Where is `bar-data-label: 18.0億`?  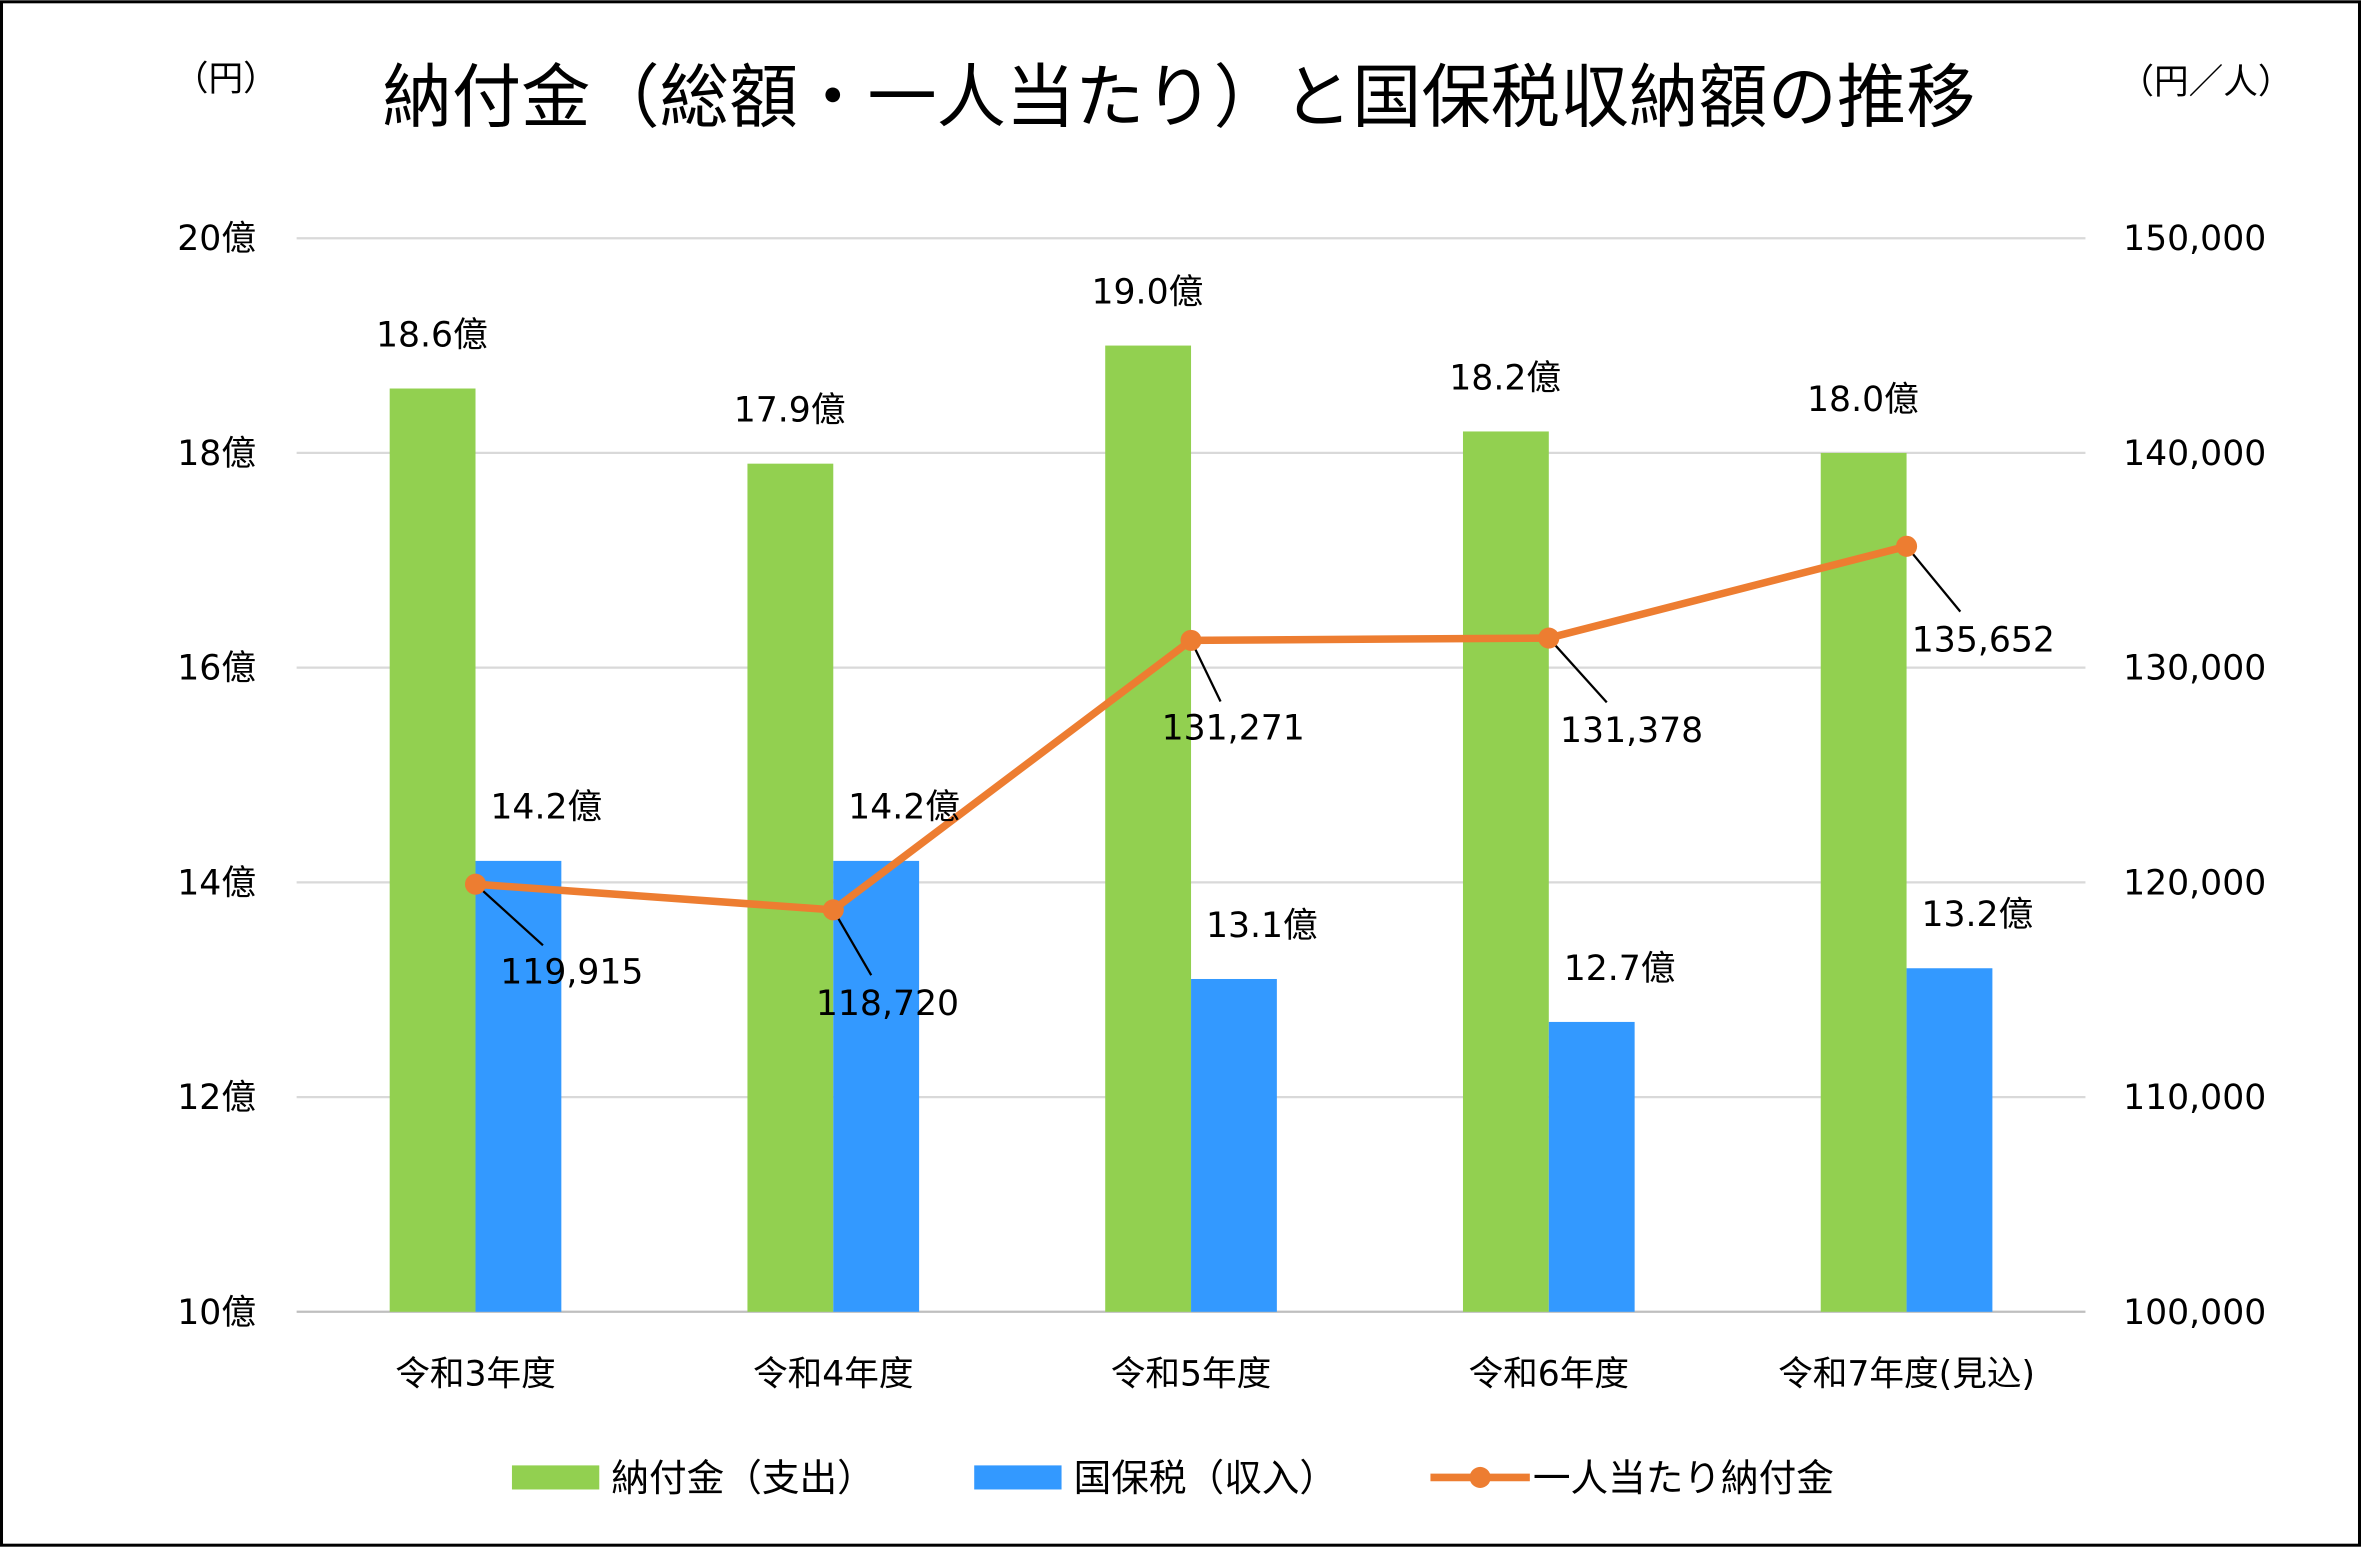 bar-data-label: 18.0億 is located at coordinates (1863, 400).